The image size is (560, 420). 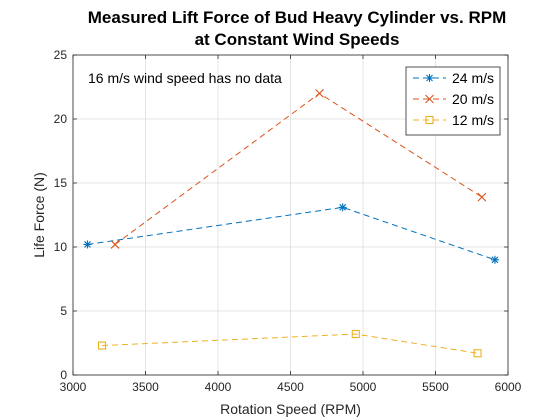 I want to click on y-tick-label: 10, so click(x=61, y=247).